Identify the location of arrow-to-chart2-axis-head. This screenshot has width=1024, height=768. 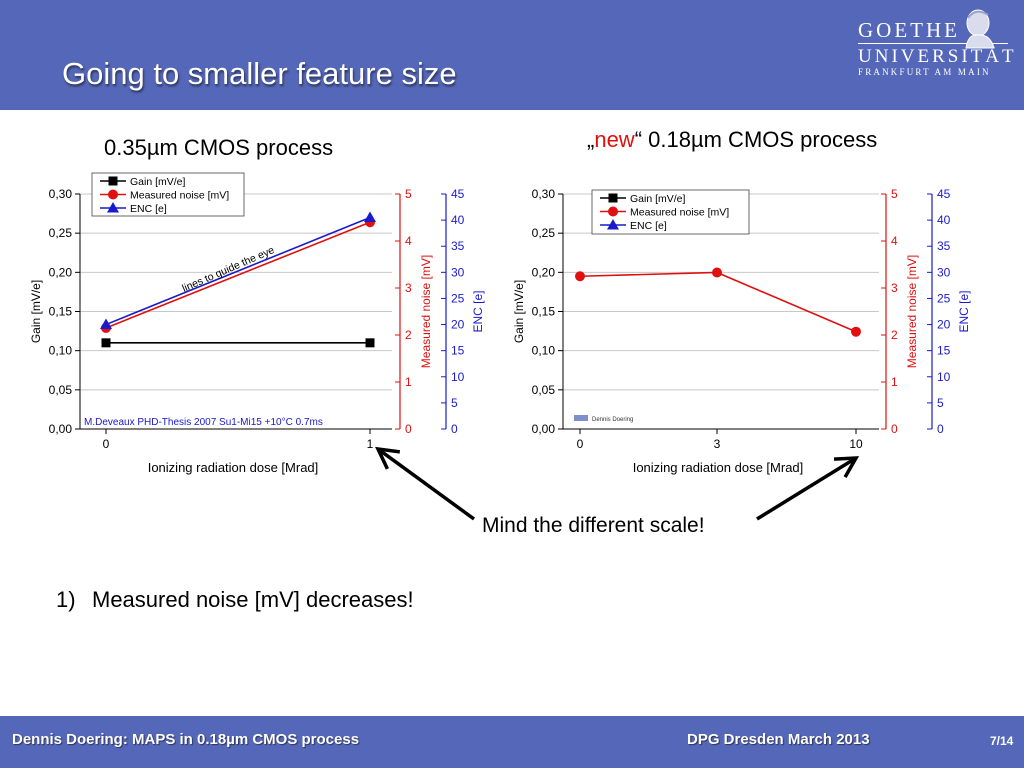
(846, 467).